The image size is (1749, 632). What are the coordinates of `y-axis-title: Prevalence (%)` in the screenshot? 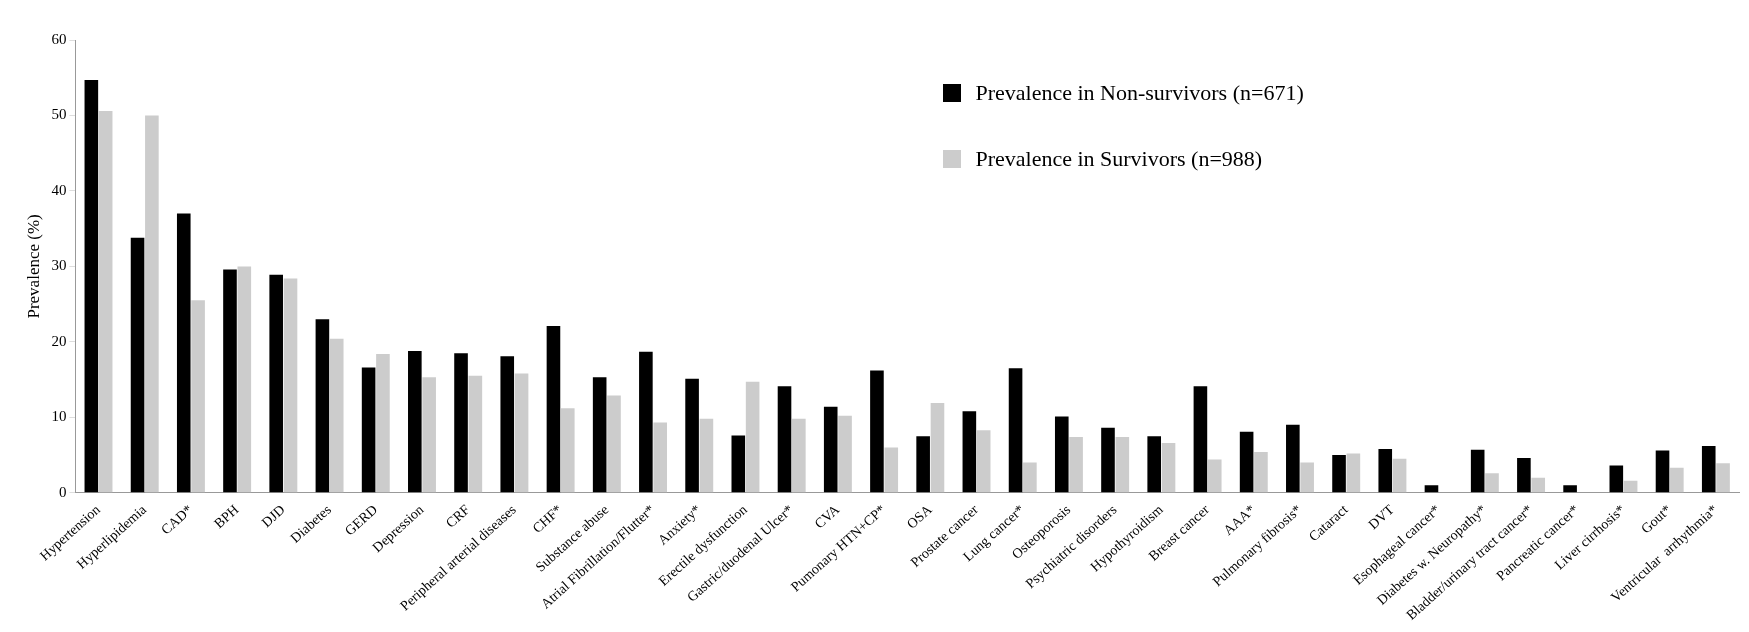 It's located at (33, 266).